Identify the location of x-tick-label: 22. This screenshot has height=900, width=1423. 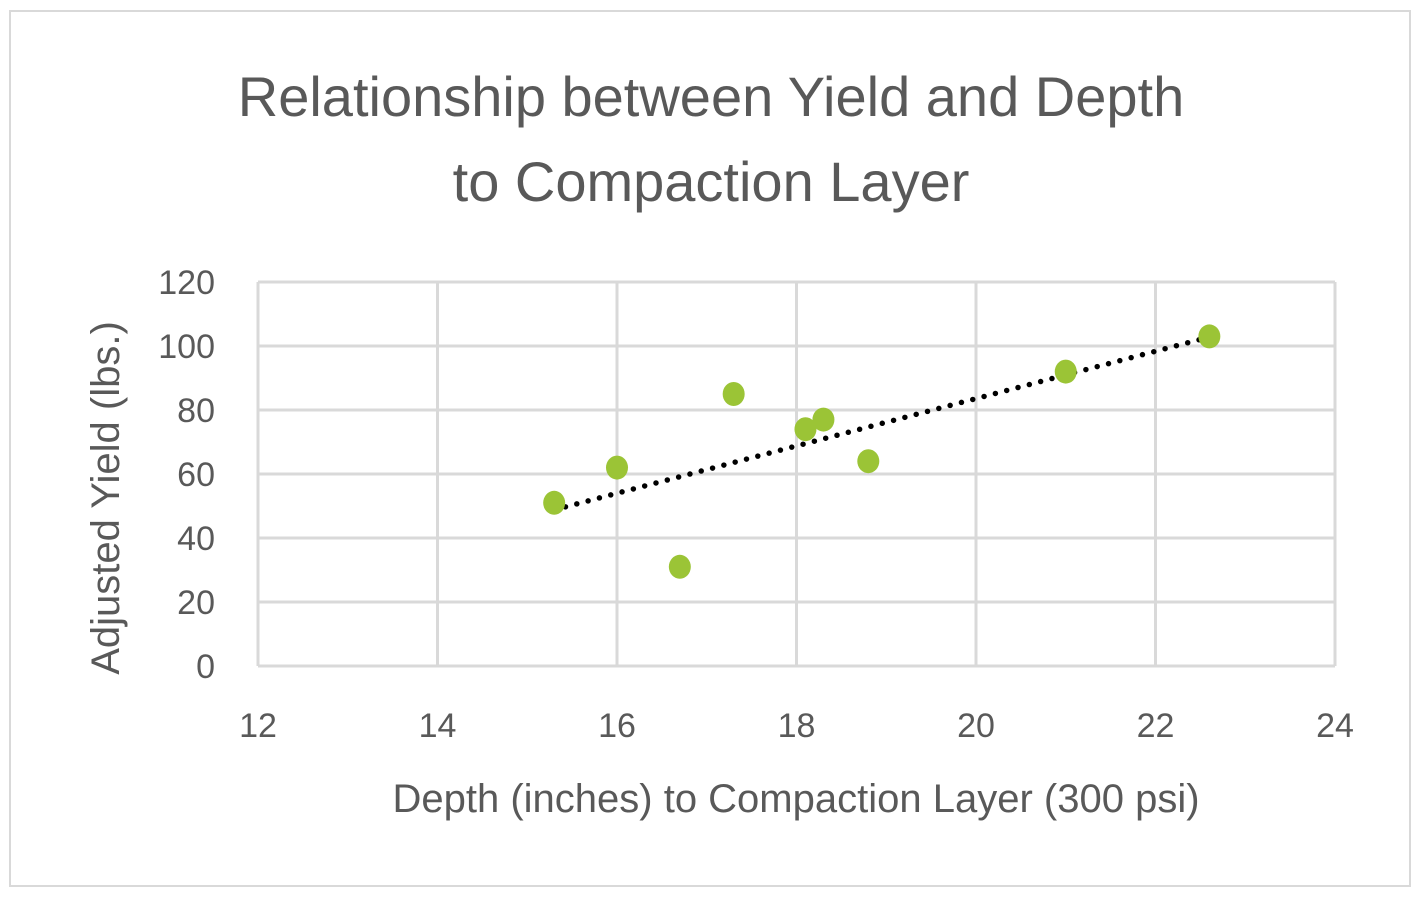
(1156, 726).